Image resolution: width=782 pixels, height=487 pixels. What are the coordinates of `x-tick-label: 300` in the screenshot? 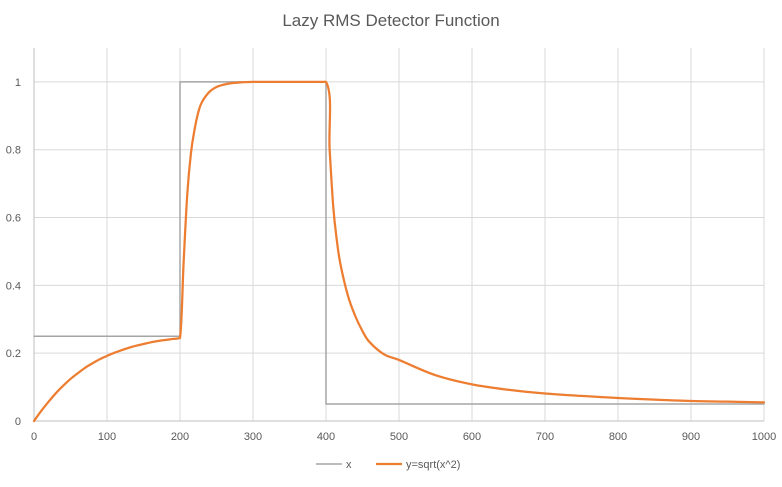 It's located at (253, 437).